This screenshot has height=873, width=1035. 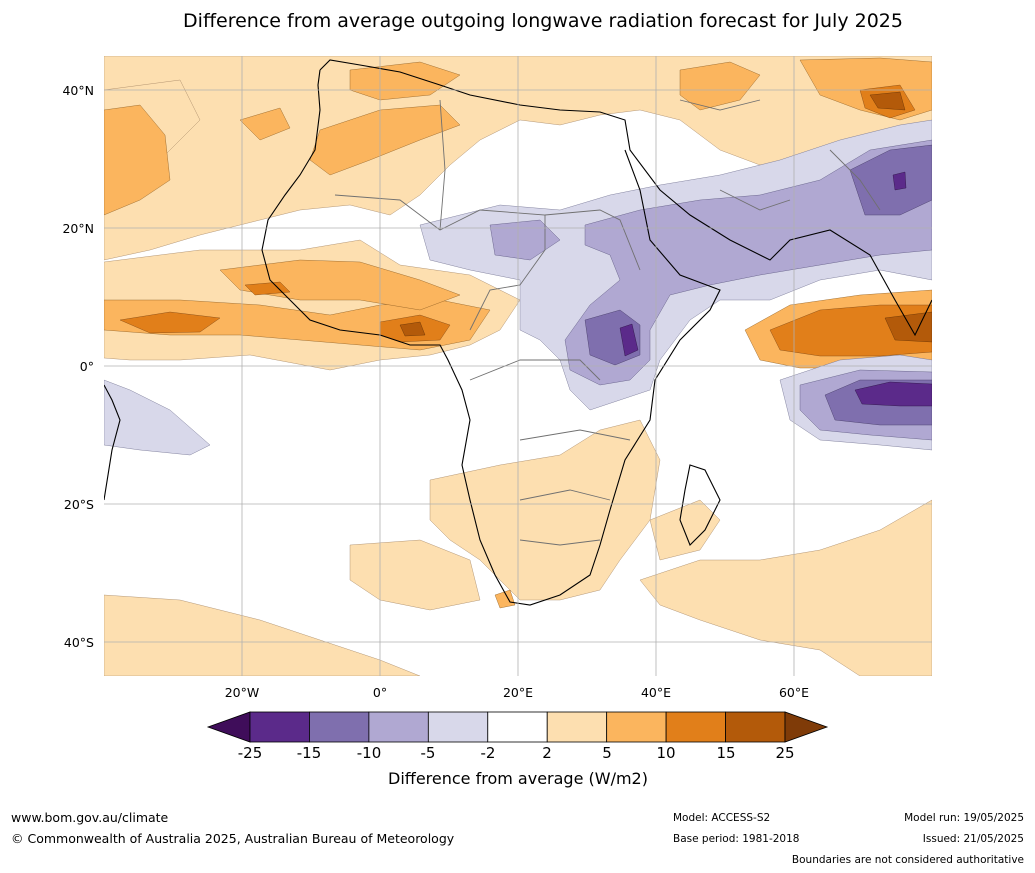 What do you see at coordinates (785, 753) in the screenshot?
I see `colorbar-tick: 25` at bounding box center [785, 753].